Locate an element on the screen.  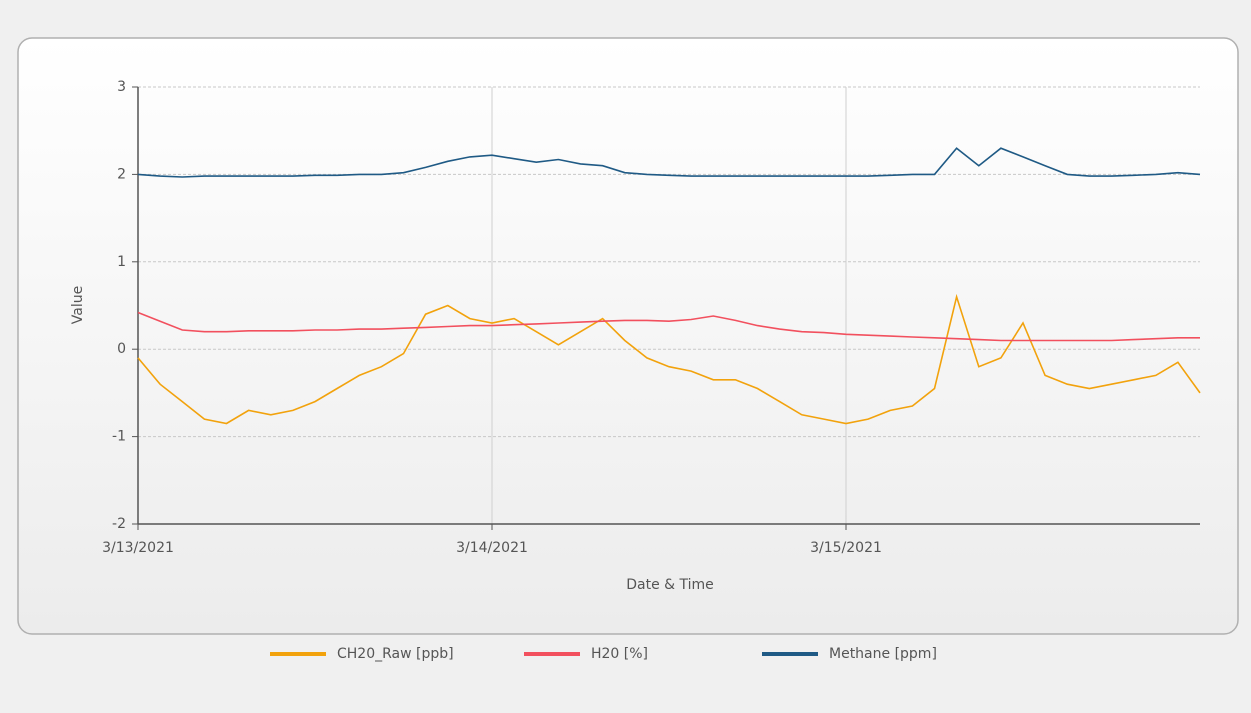
y-tick-label: 3 is located at coordinates (121, 87).